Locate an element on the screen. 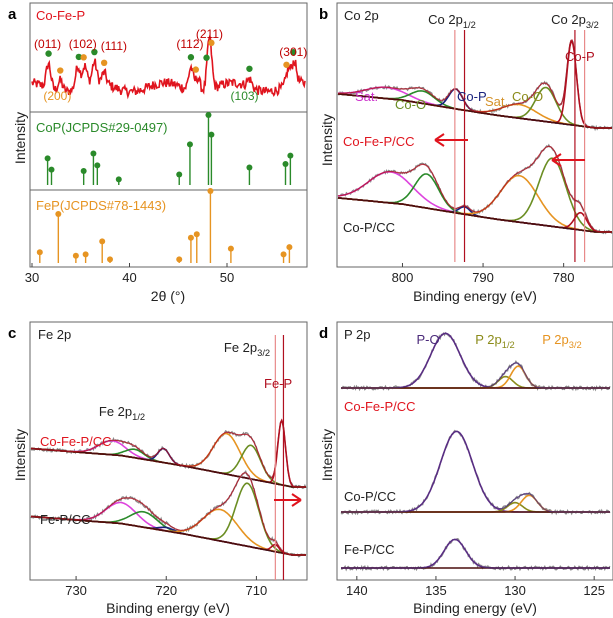 This screenshot has width=613, height=618. sample-label-2: Fe-P/CC is located at coordinates (369, 549).